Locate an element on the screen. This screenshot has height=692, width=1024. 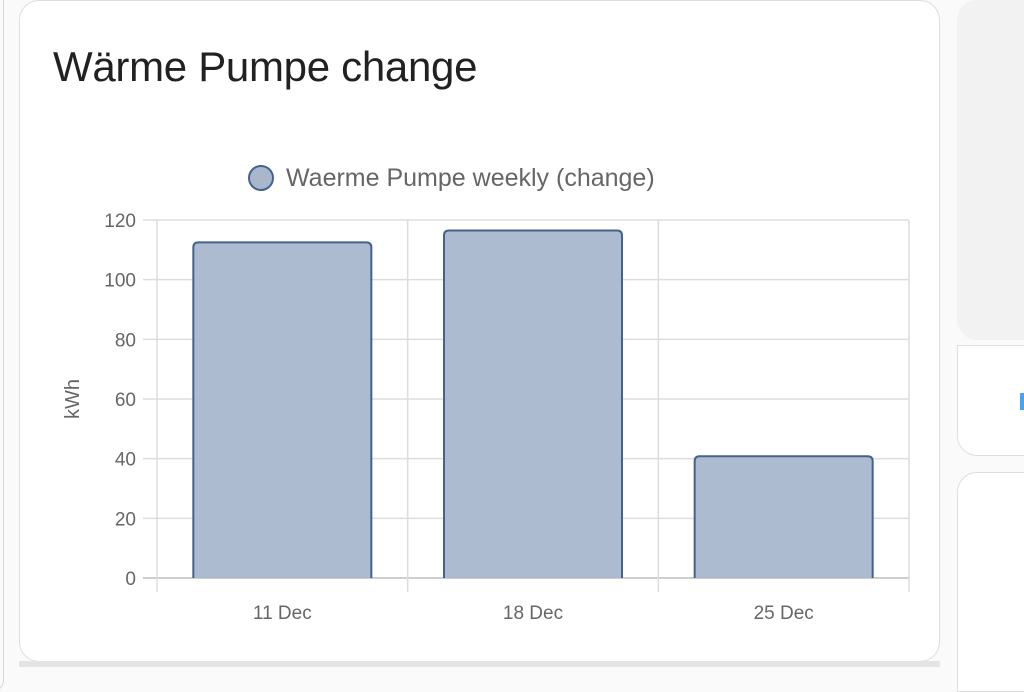
card-title: Wärme Pumpe change is located at coordinates (265, 66).